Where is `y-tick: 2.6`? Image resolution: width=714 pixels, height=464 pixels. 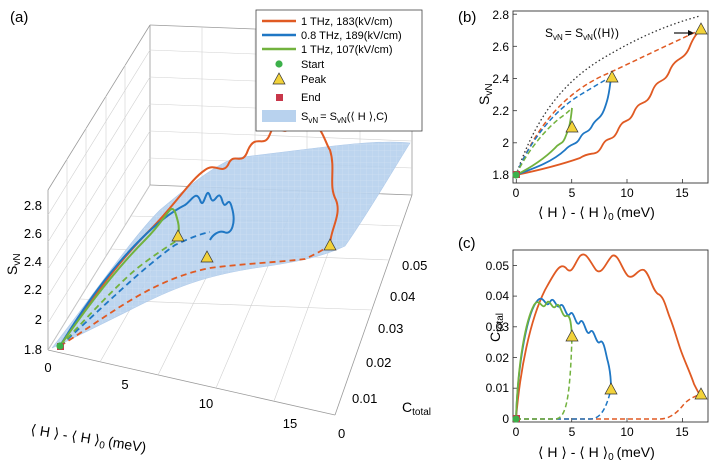
y-tick: 2.6 is located at coordinates (500, 47).